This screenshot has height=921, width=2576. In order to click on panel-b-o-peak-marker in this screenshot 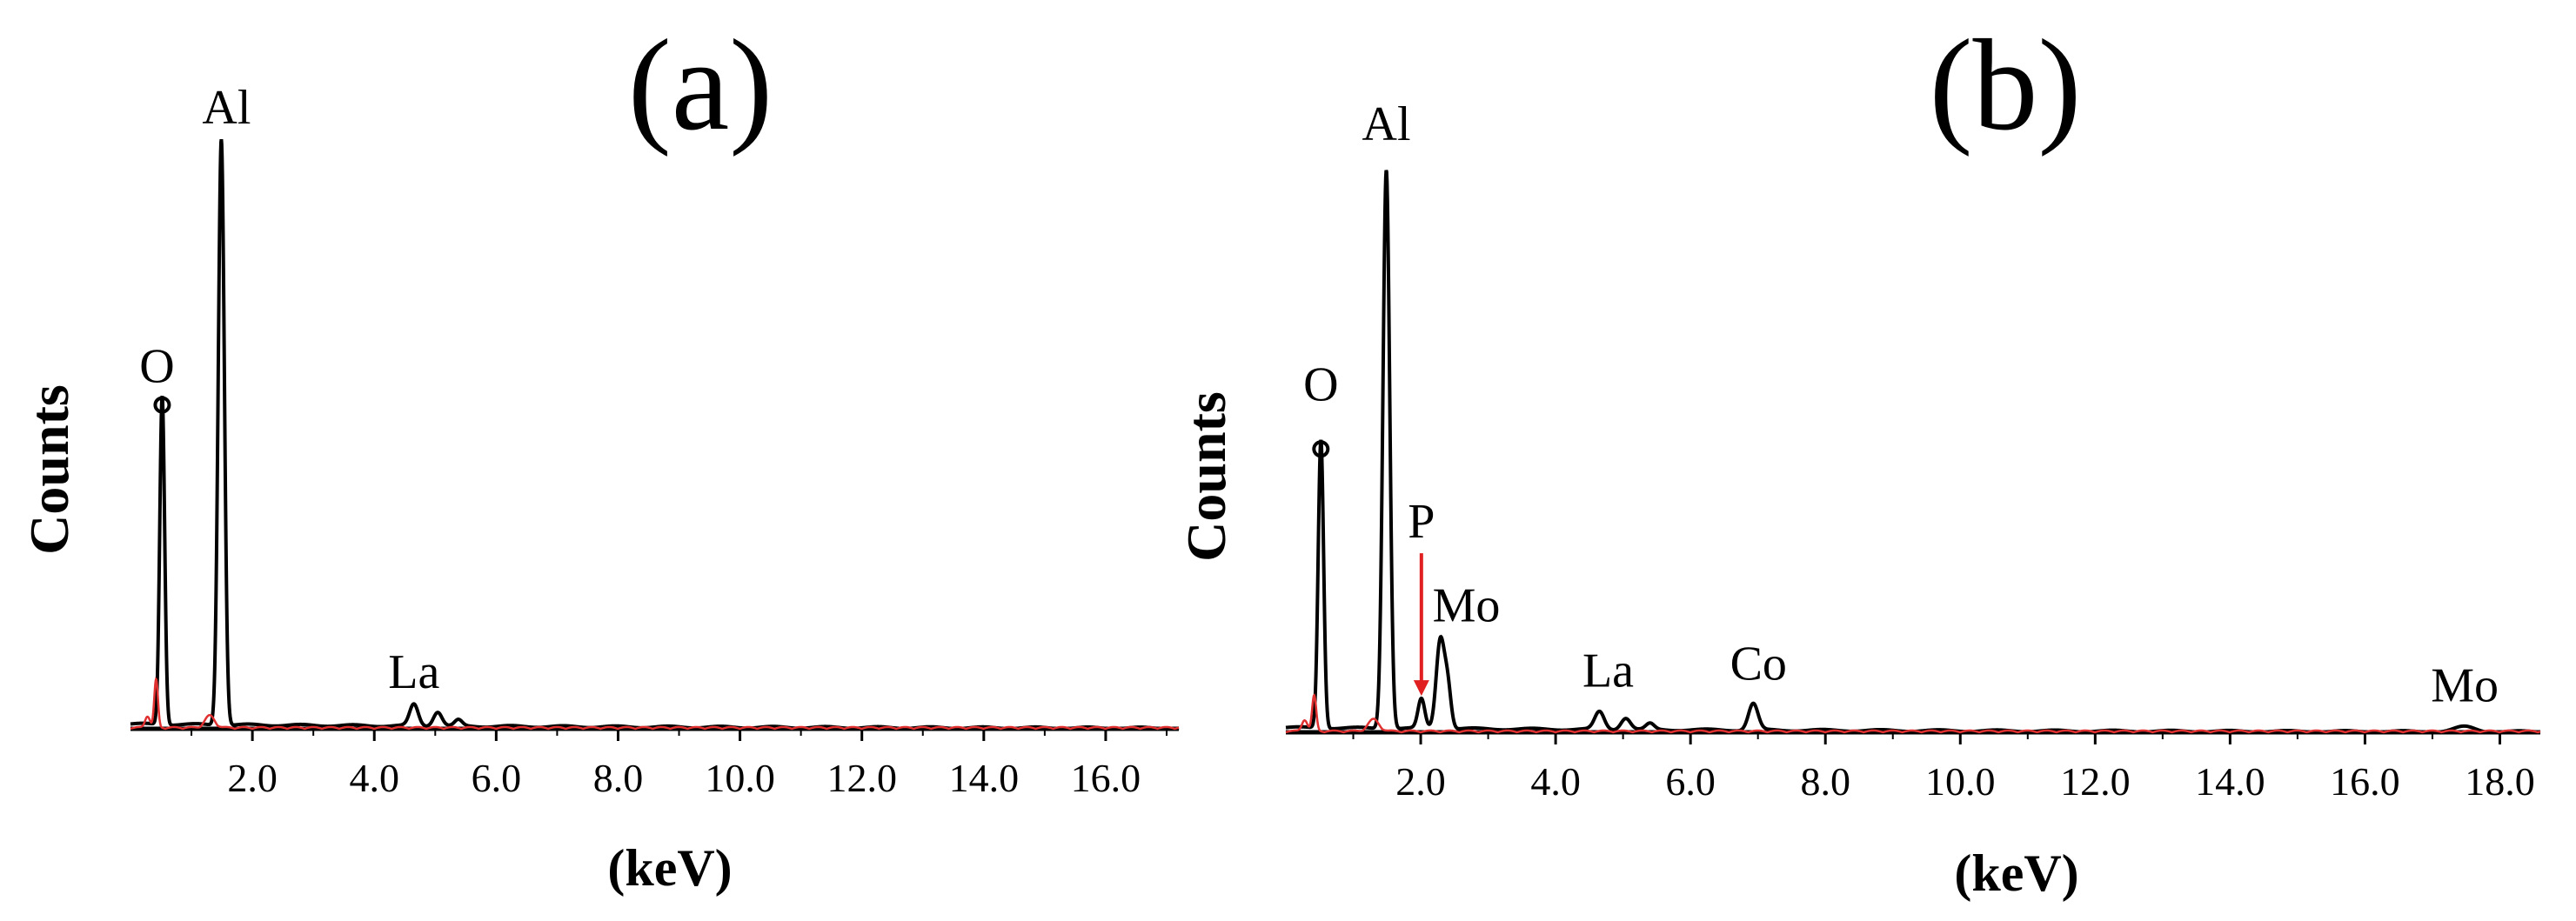, I will do `click(1321, 449)`.